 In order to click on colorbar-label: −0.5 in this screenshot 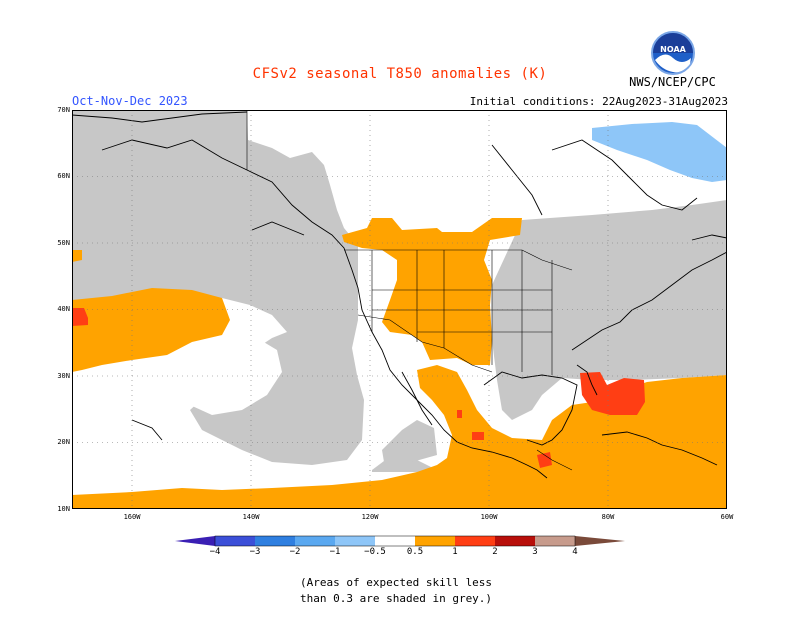, I will do `click(375, 552)`.